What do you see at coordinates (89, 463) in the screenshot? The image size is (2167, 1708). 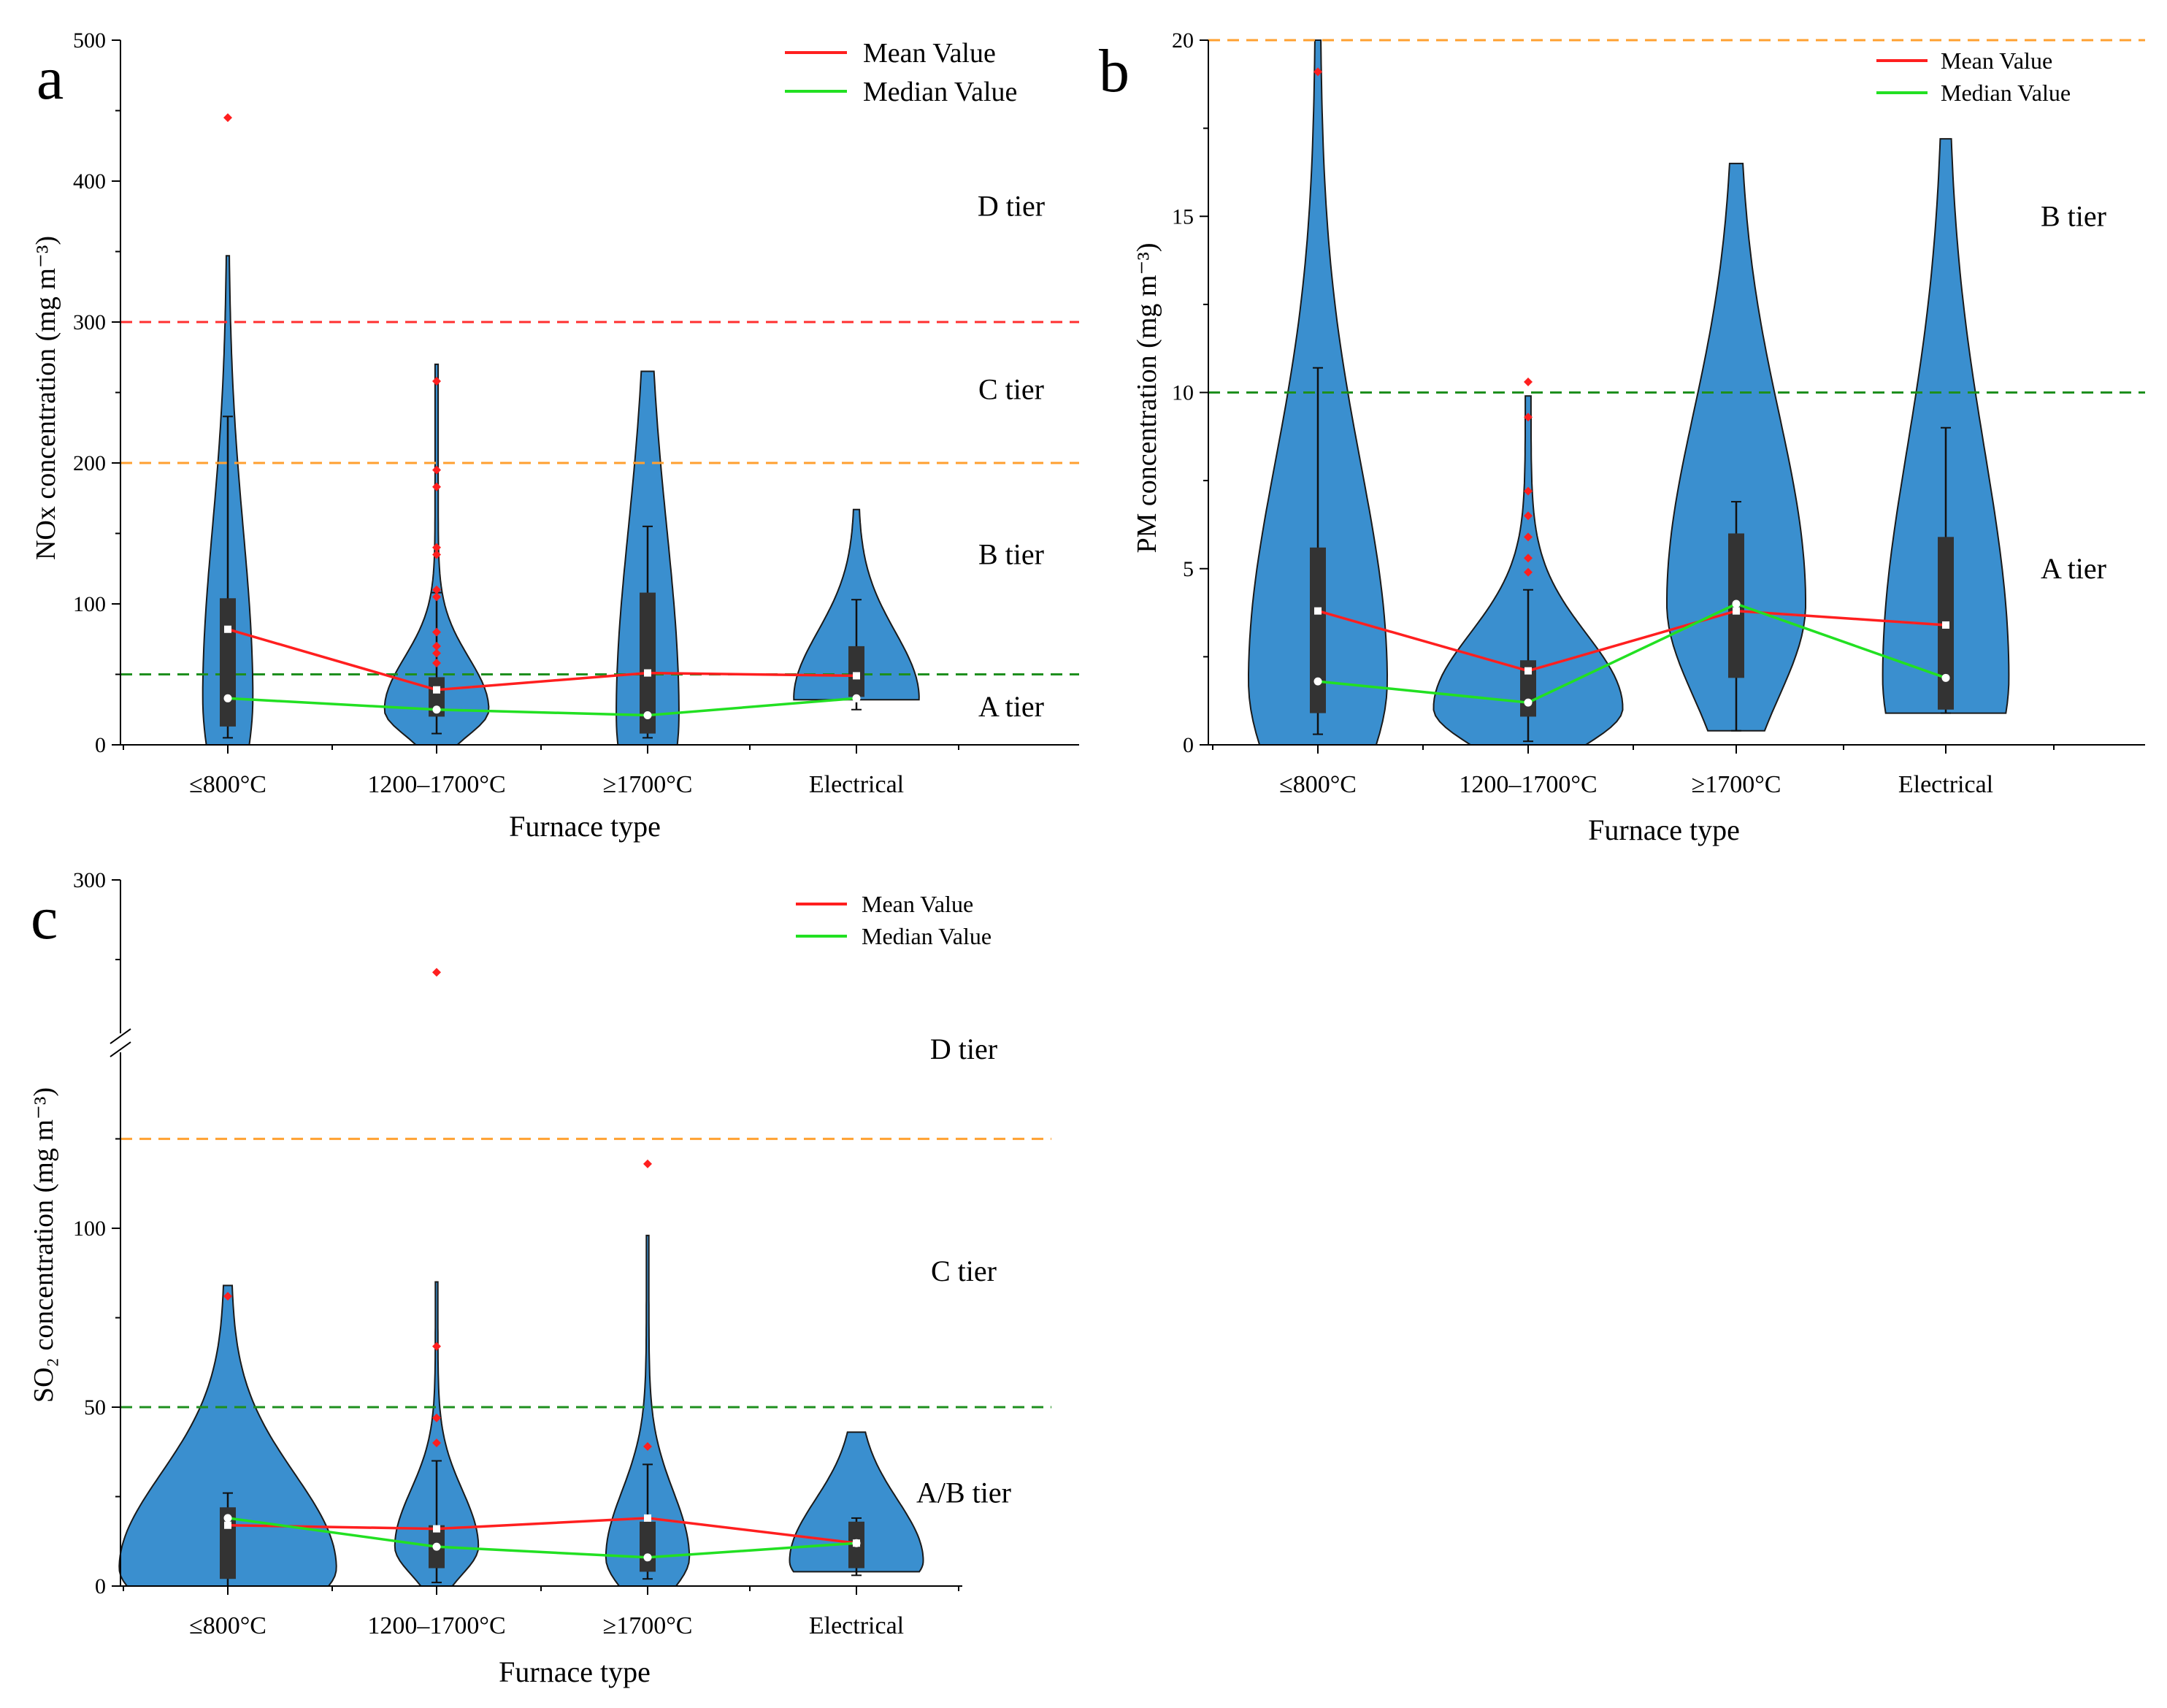 I see `y-tick-label: 200` at bounding box center [89, 463].